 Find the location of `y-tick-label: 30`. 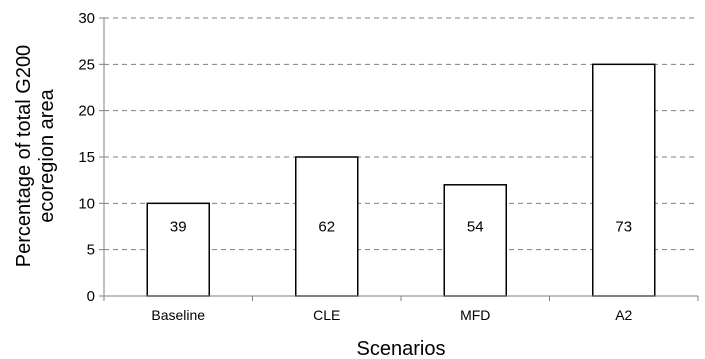

y-tick-label: 30 is located at coordinates (86, 18).